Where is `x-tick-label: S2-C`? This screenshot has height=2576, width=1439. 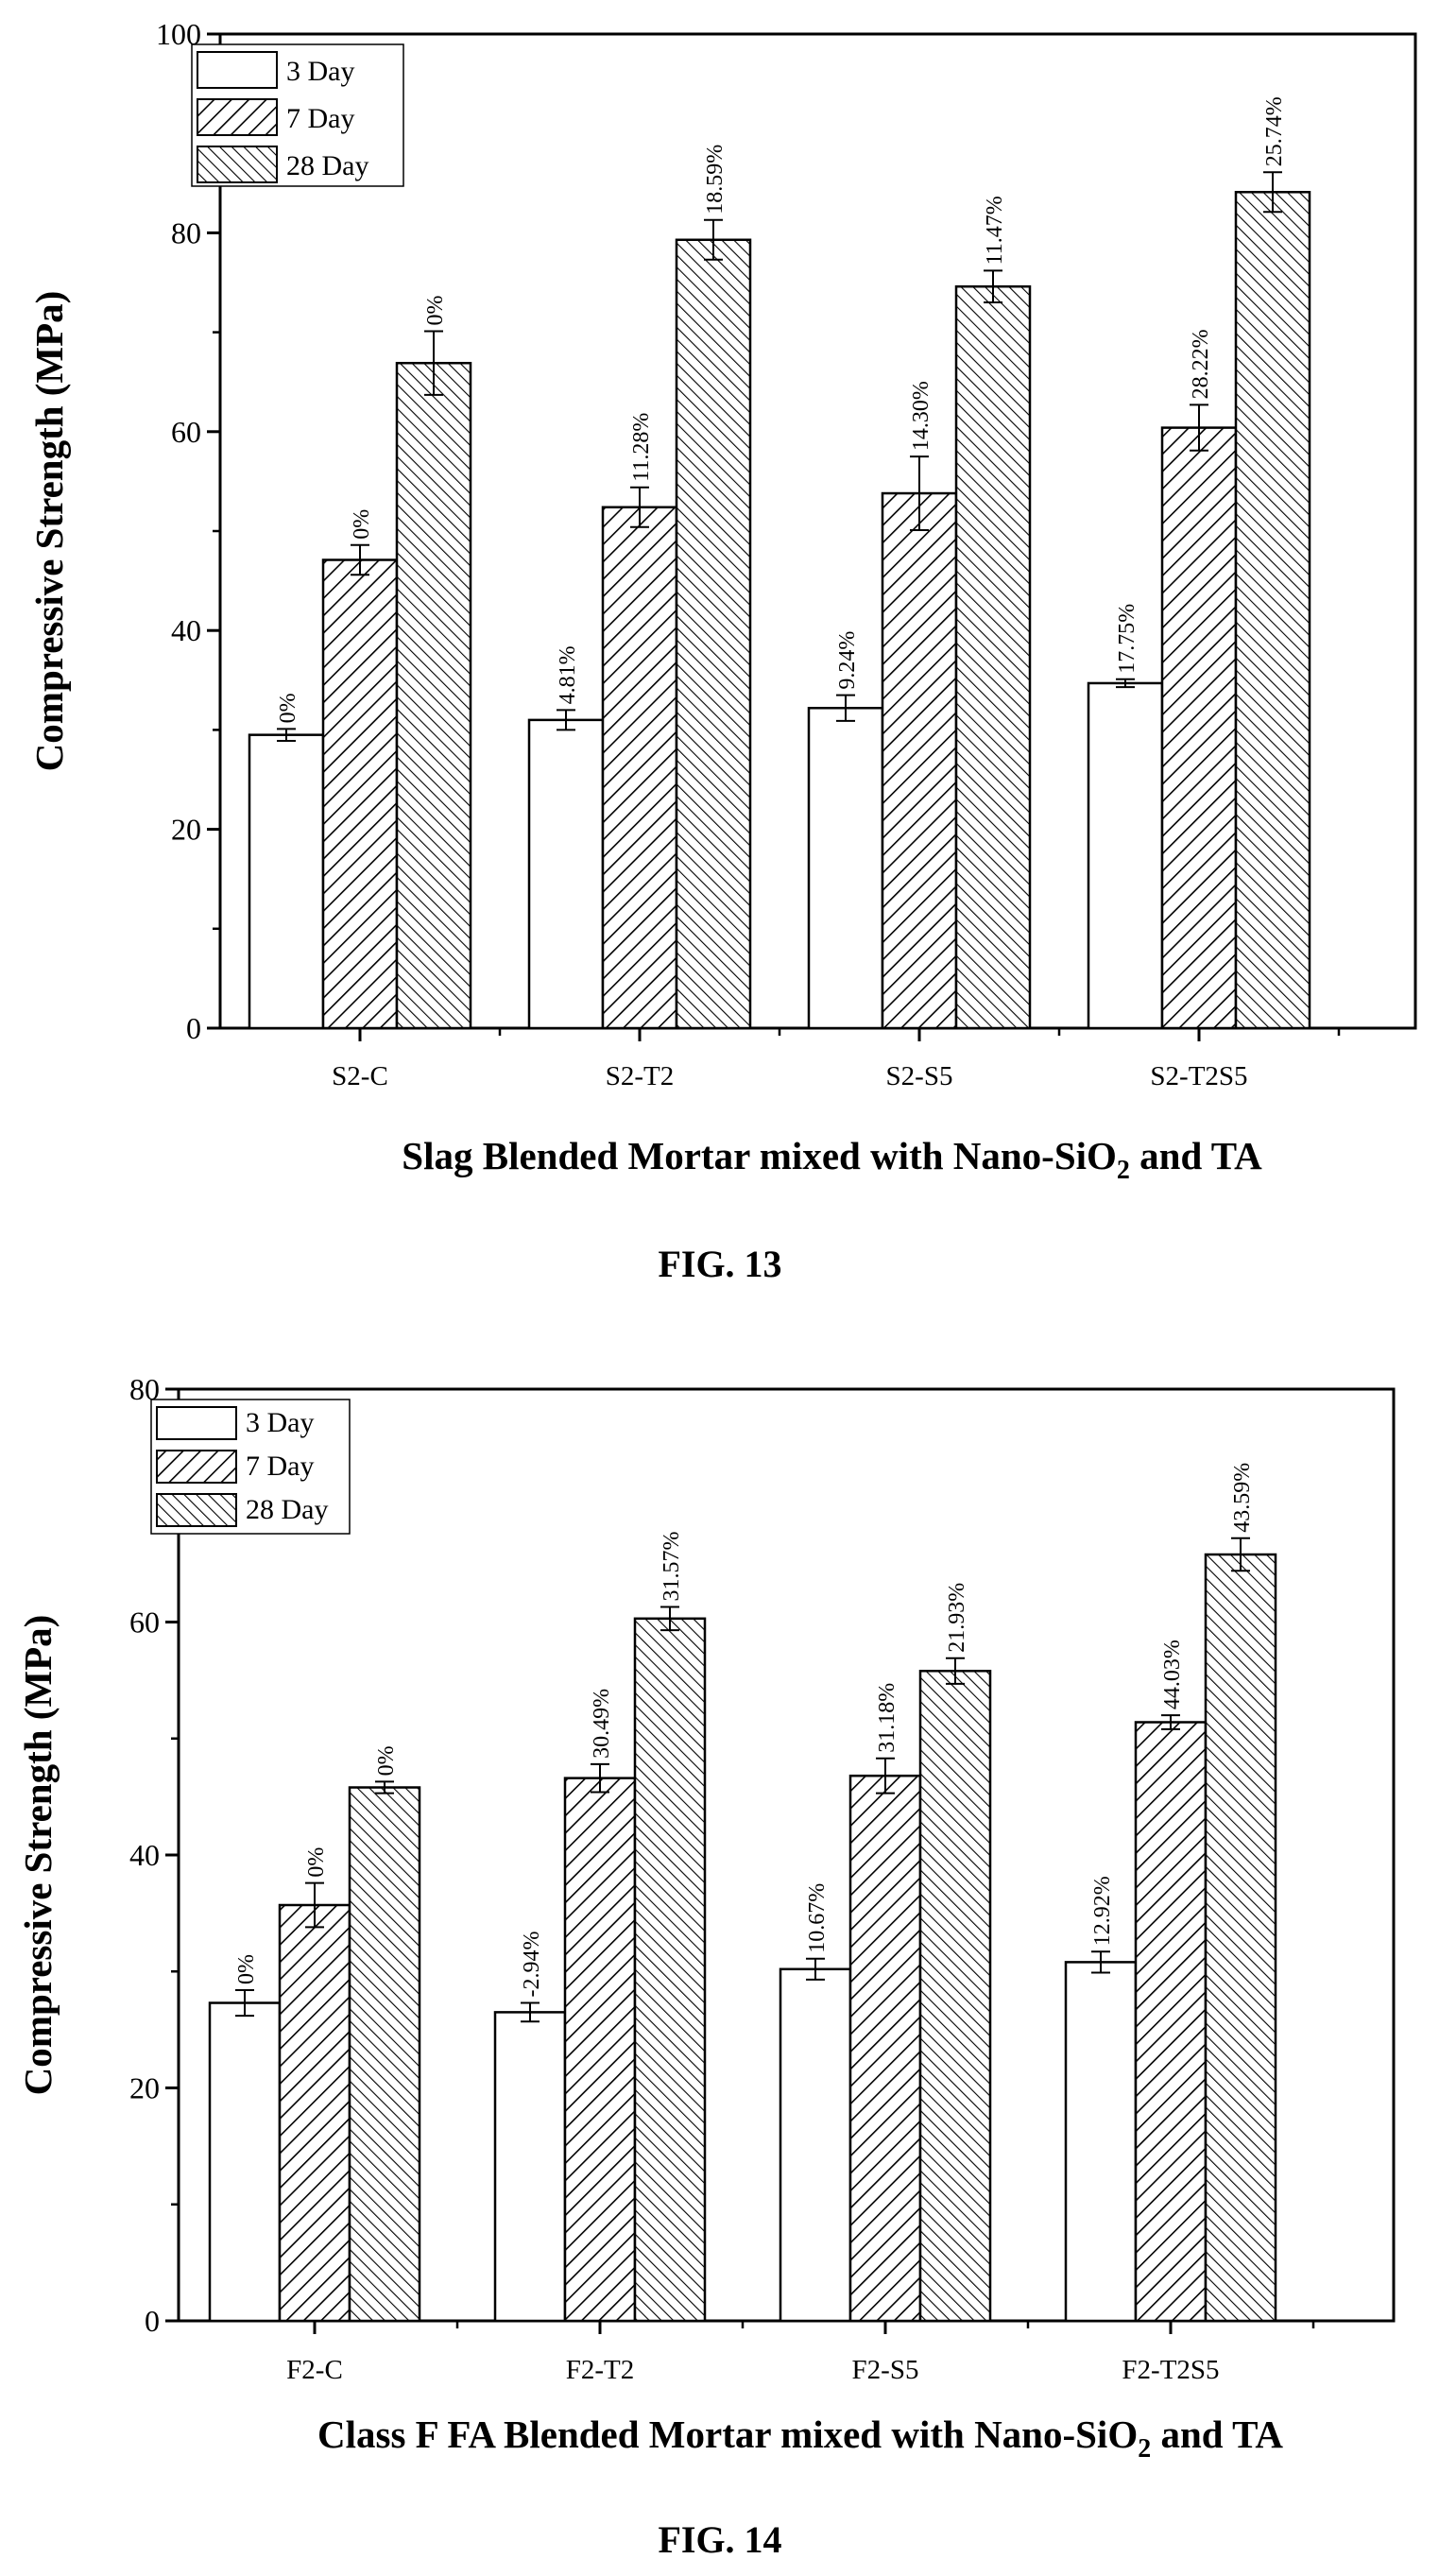 x-tick-label: S2-C is located at coordinates (360, 1076).